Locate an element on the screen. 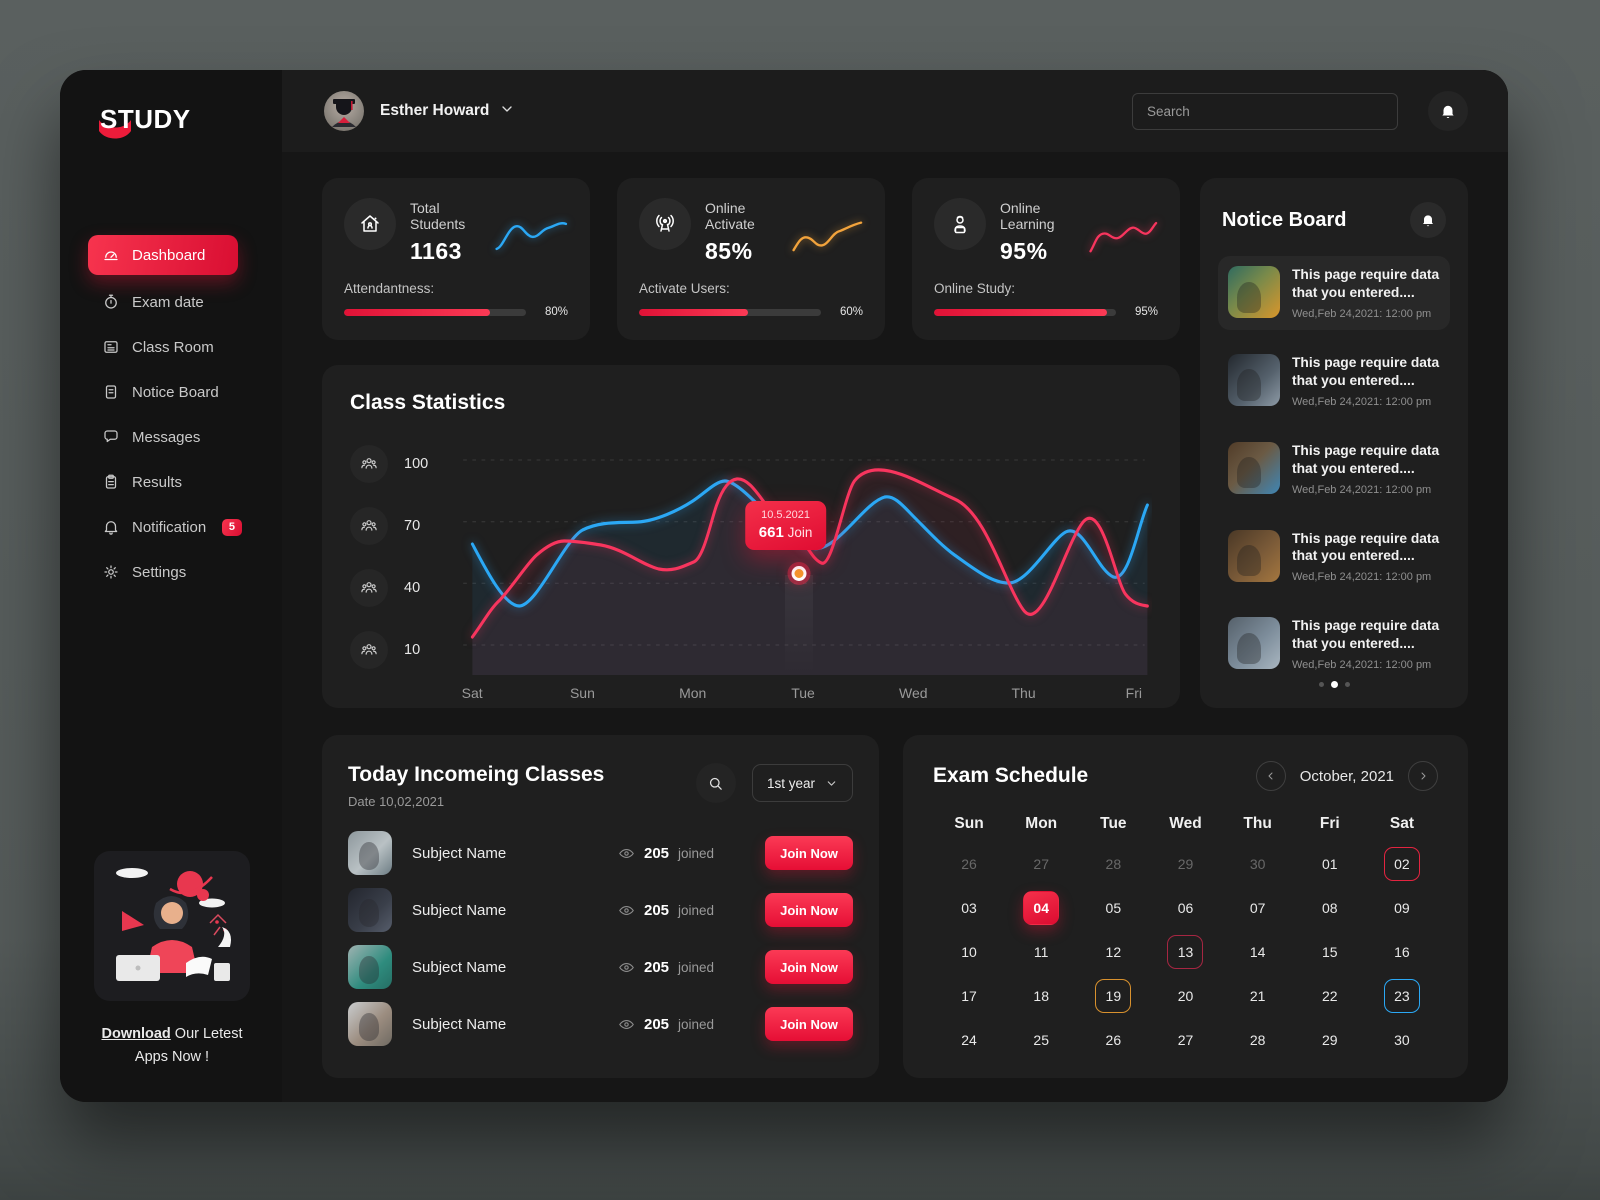  calendar-day: 05 is located at coordinates (1113, 908).